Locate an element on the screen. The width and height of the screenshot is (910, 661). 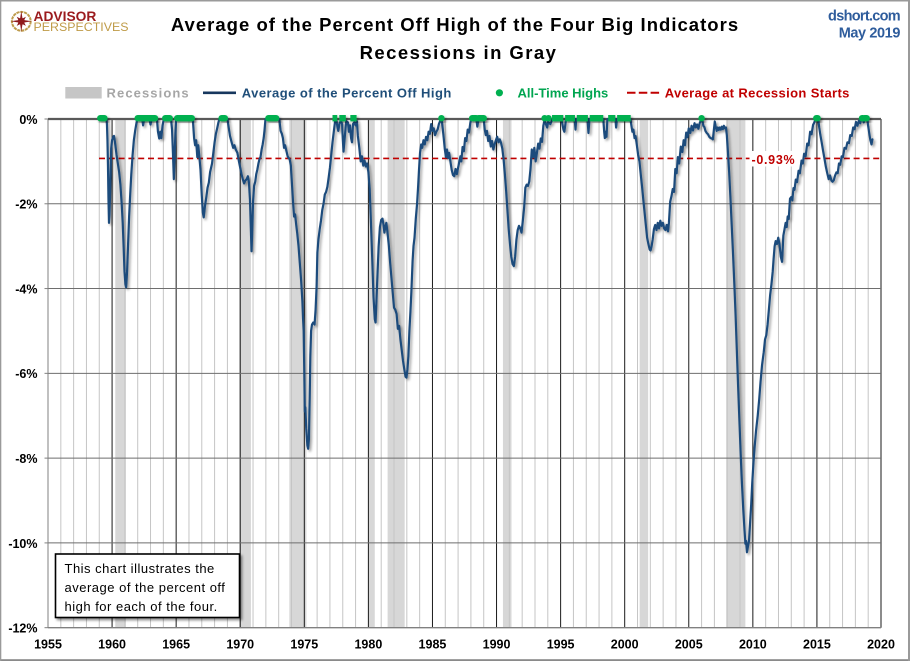
svg-text: 1995 is located at coordinates (561, 645).